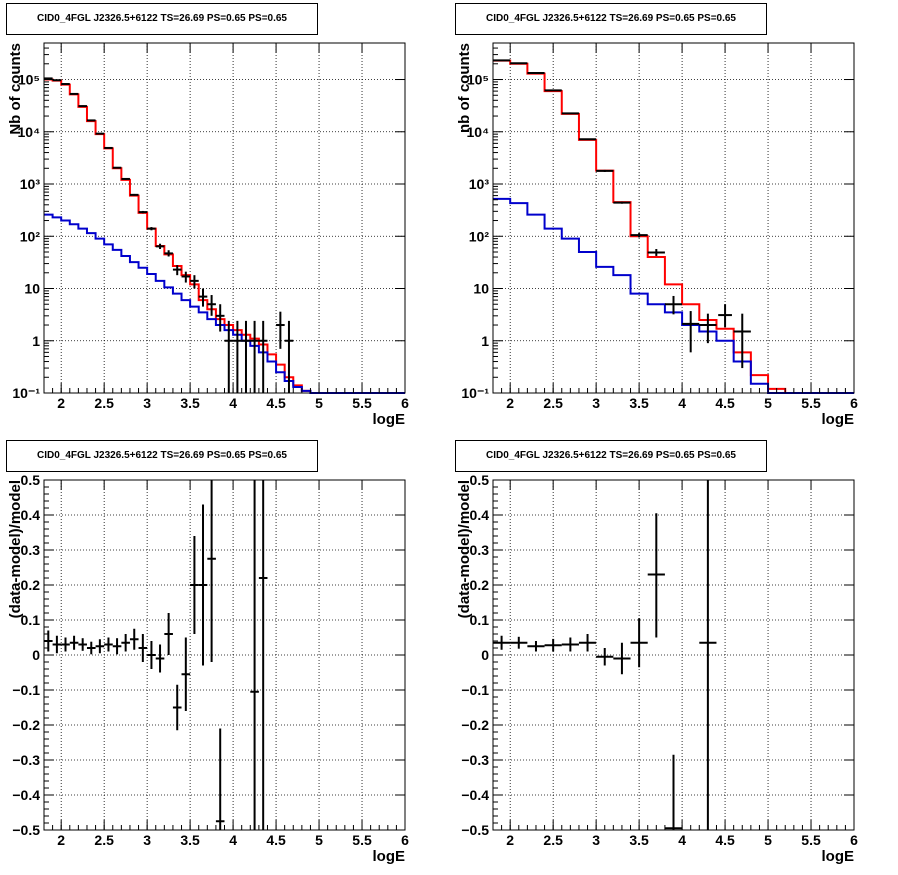 This screenshot has width=898, height=875. Describe the element at coordinates (475, 690) in the screenshot. I see `y-tick-label: −0.1` at that location.